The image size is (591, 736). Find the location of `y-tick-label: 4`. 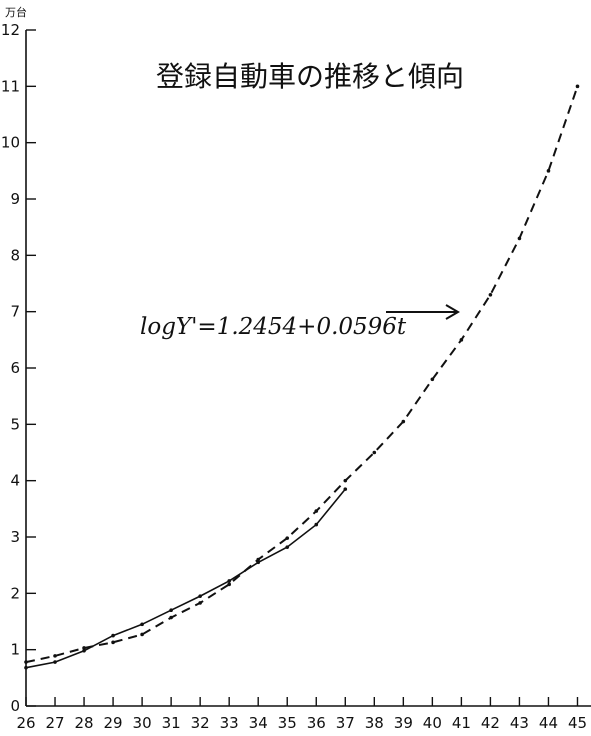

y-tick-label: 4 is located at coordinates (15, 481).